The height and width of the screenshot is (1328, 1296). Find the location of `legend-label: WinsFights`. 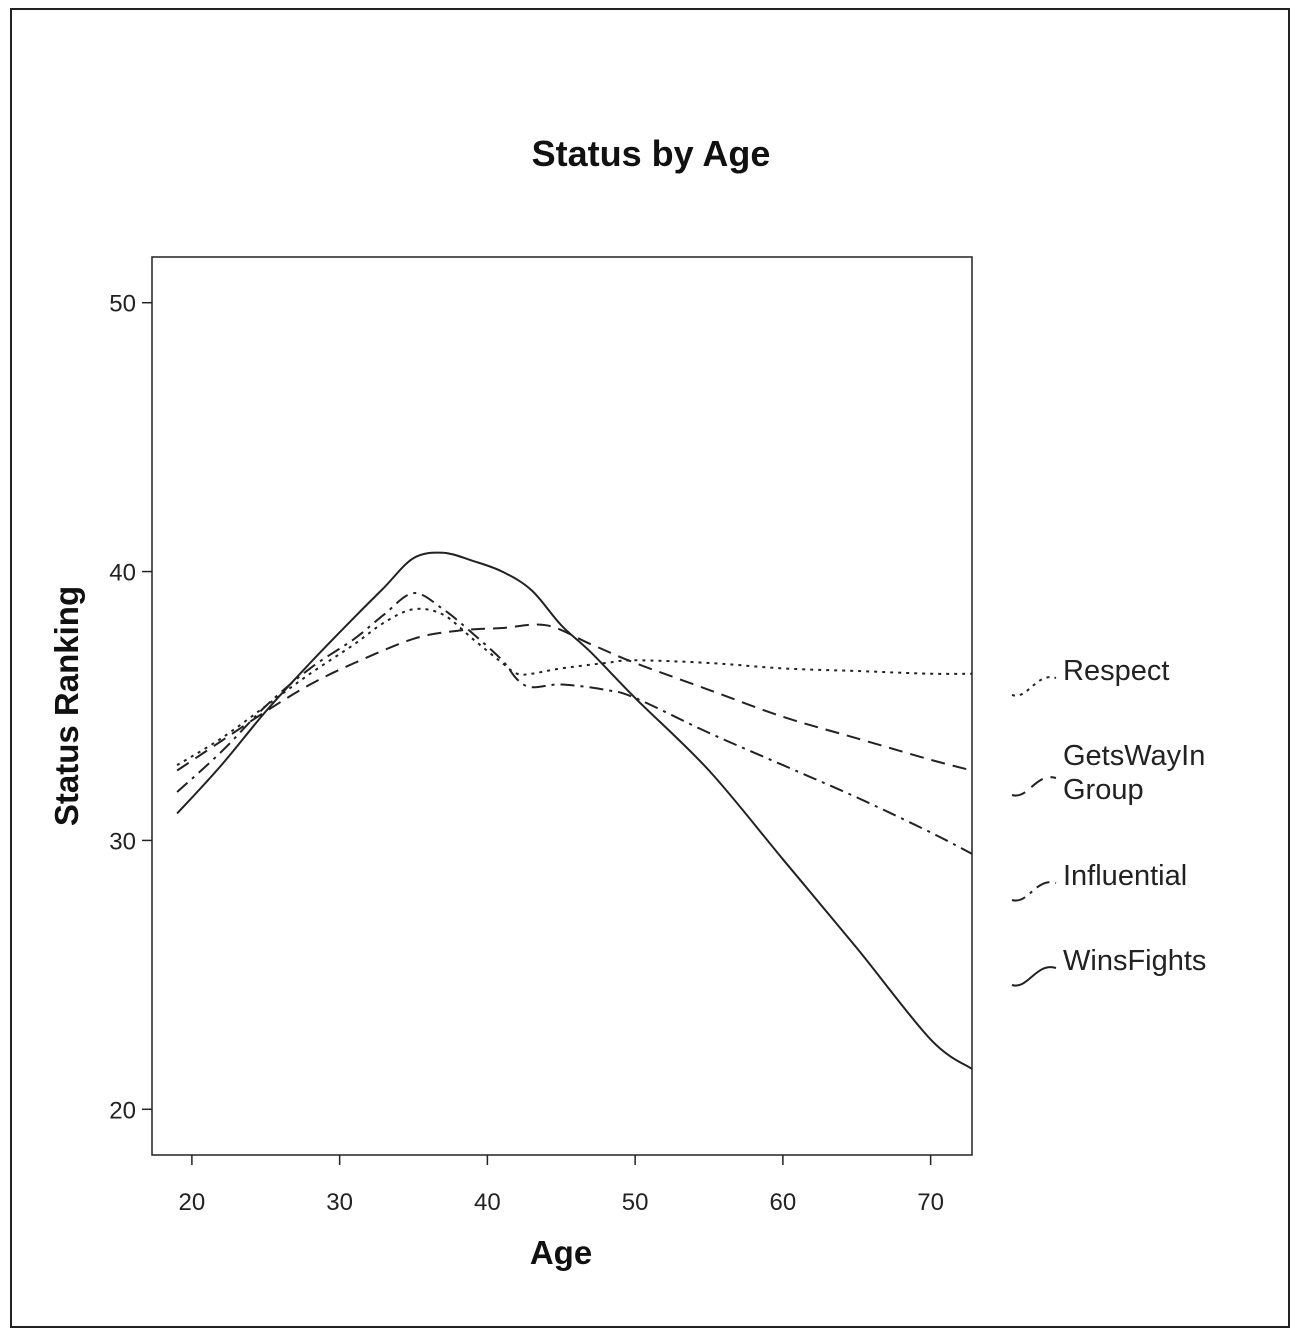

legend-label: WinsFights is located at coordinates (1134, 961).